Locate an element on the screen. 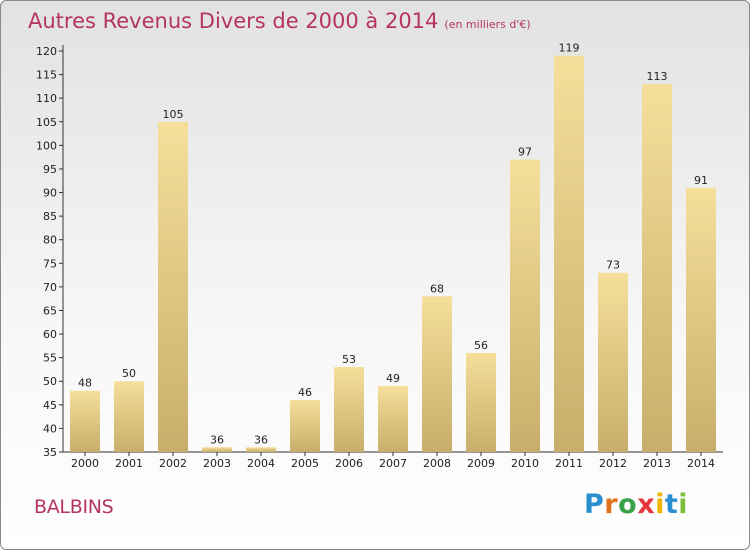  x-tick-label: 2014 is located at coordinates (701, 463).